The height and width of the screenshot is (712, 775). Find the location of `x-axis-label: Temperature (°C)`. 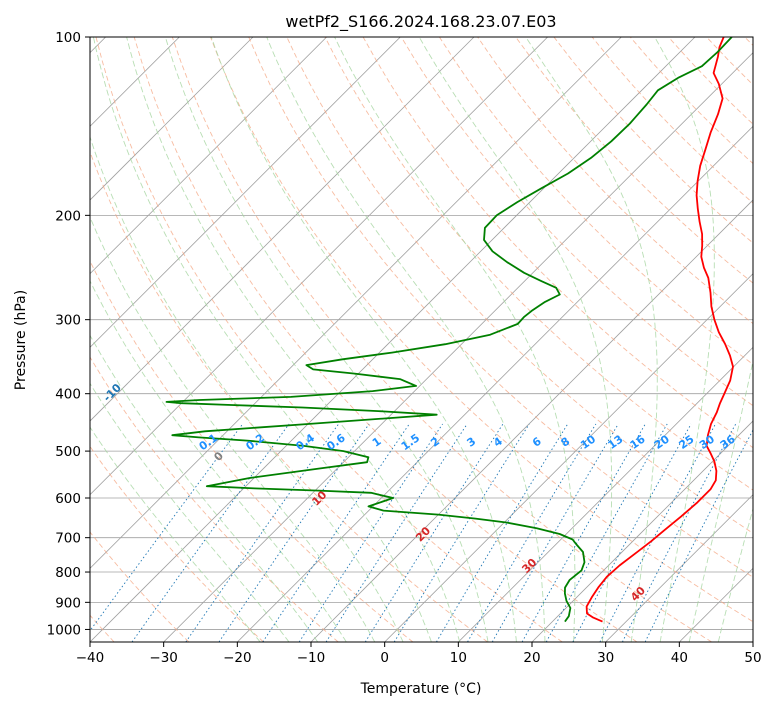

x-axis-label: Temperature (°C) is located at coordinates (421, 689).